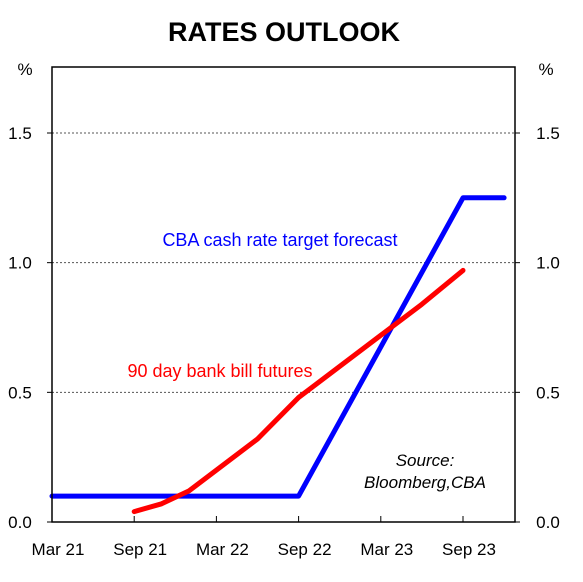 The image size is (583, 582). Describe the element at coordinates (305, 549) in the screenshot. I see `x-tick-label: Sep 22` at that location.